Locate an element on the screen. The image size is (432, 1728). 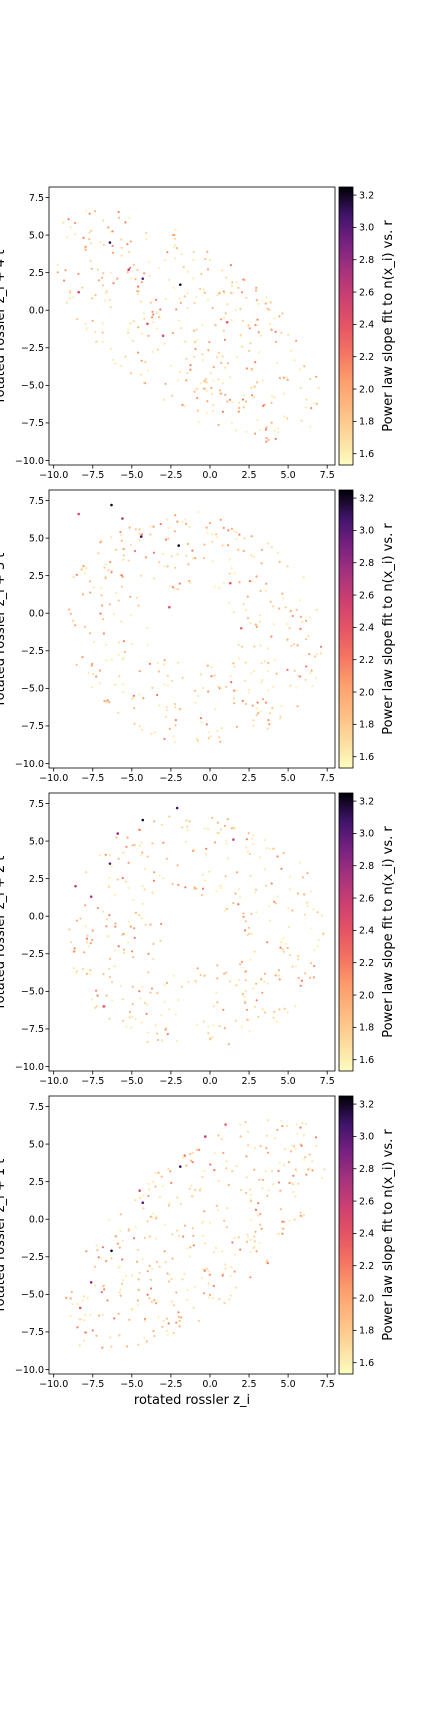
colorbar-tick-label: 3.0 is located at coordinates (366, 834).